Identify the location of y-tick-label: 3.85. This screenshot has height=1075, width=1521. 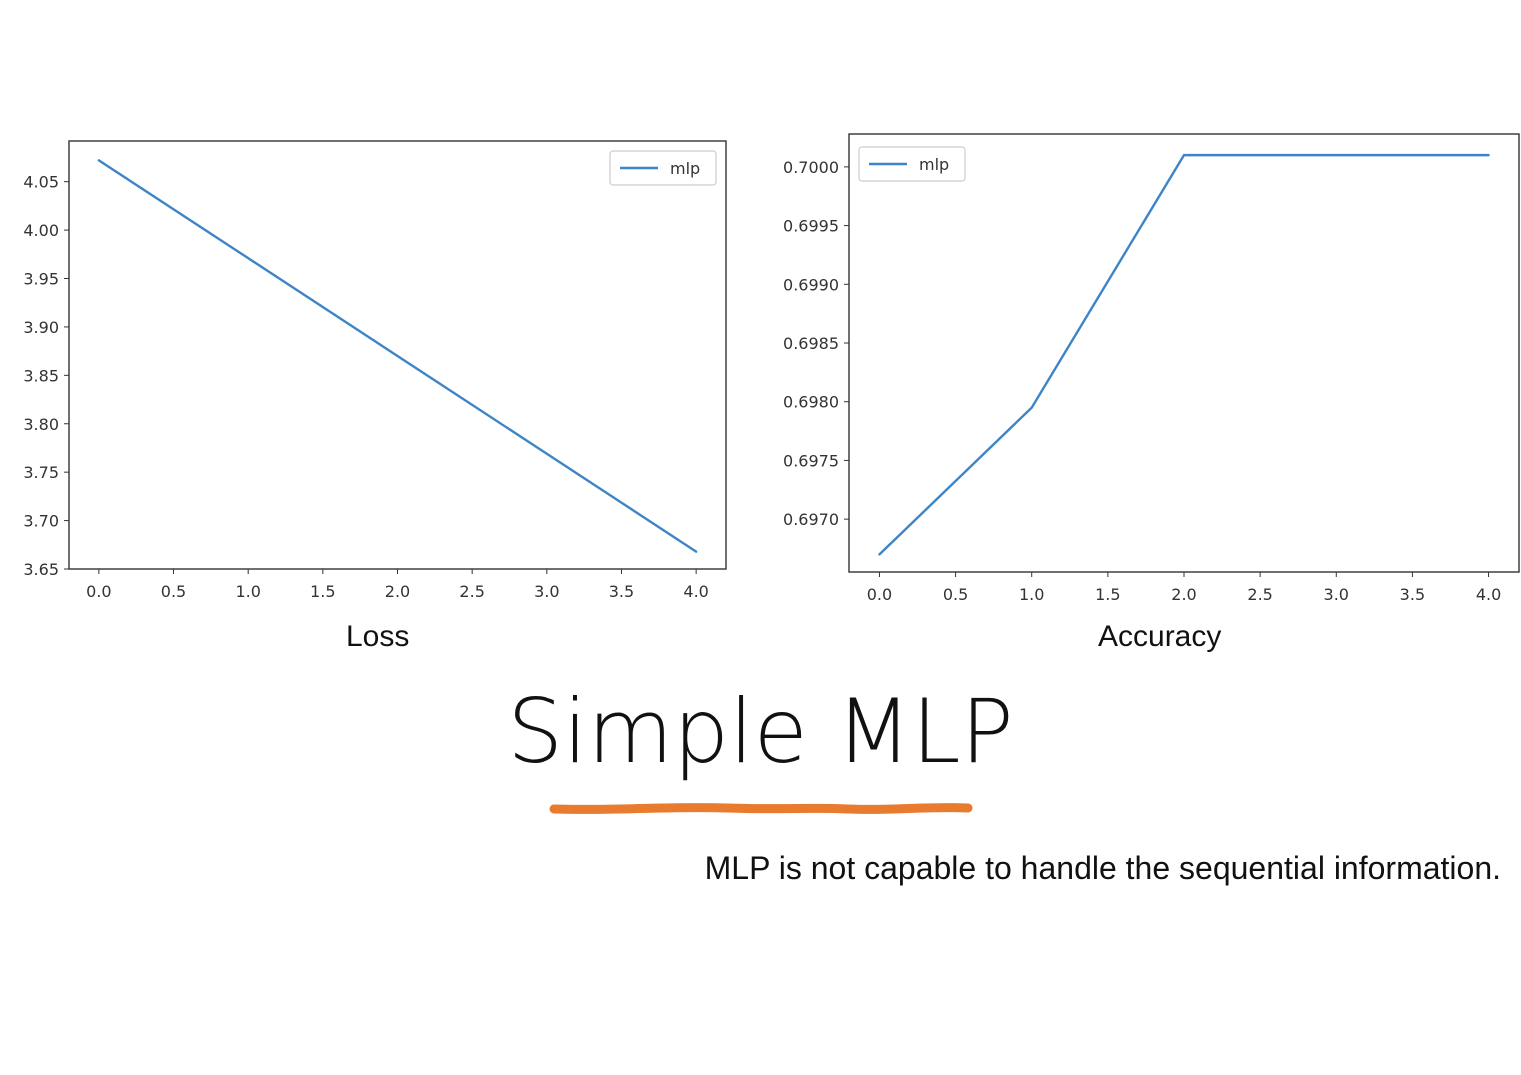
(41, 375).